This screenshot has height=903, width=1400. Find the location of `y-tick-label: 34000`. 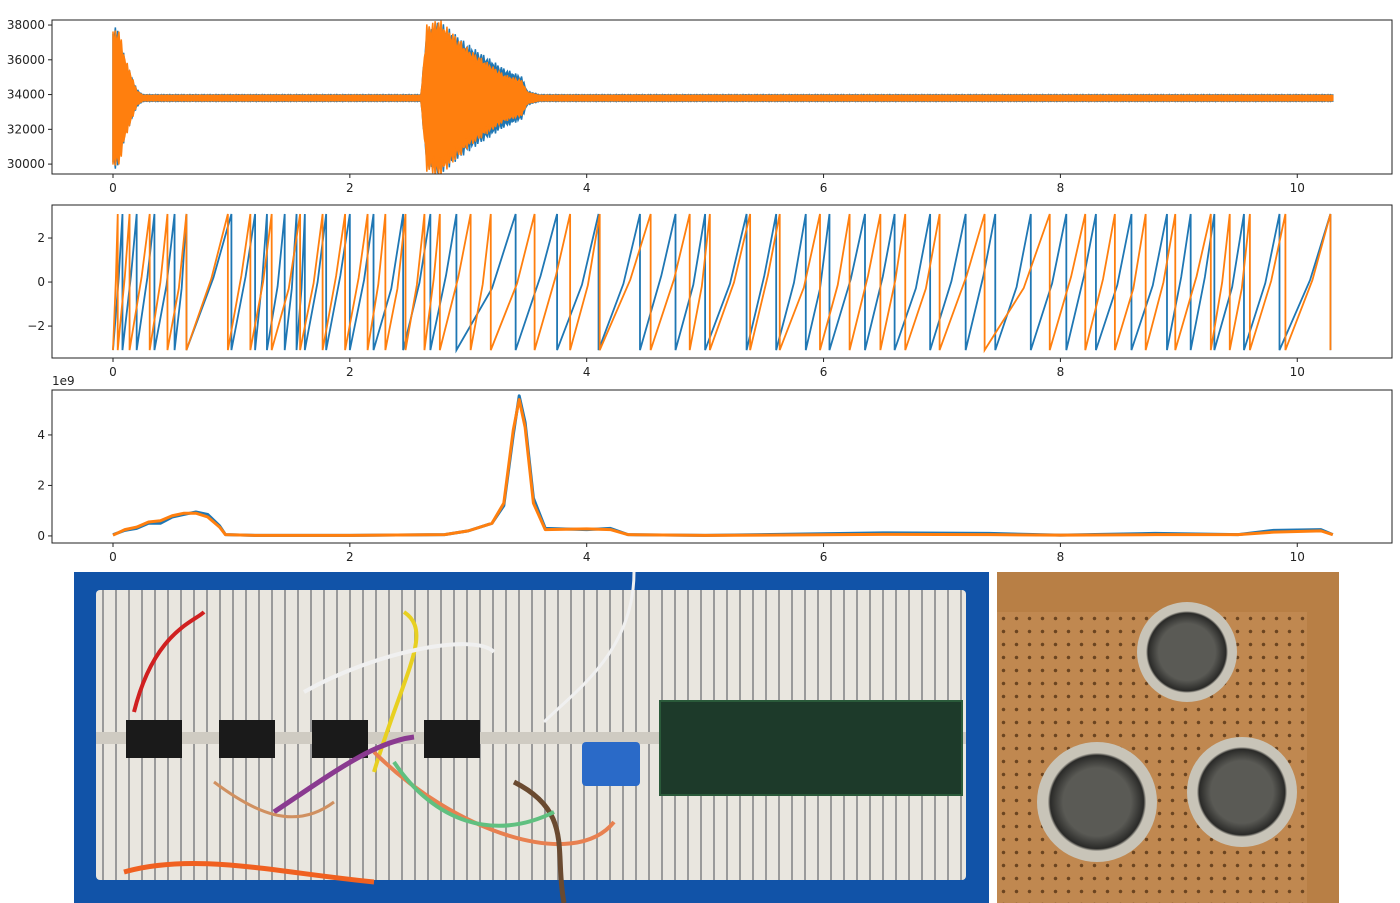

y-tick-label: 34000 is located at coordinates (26, 95).